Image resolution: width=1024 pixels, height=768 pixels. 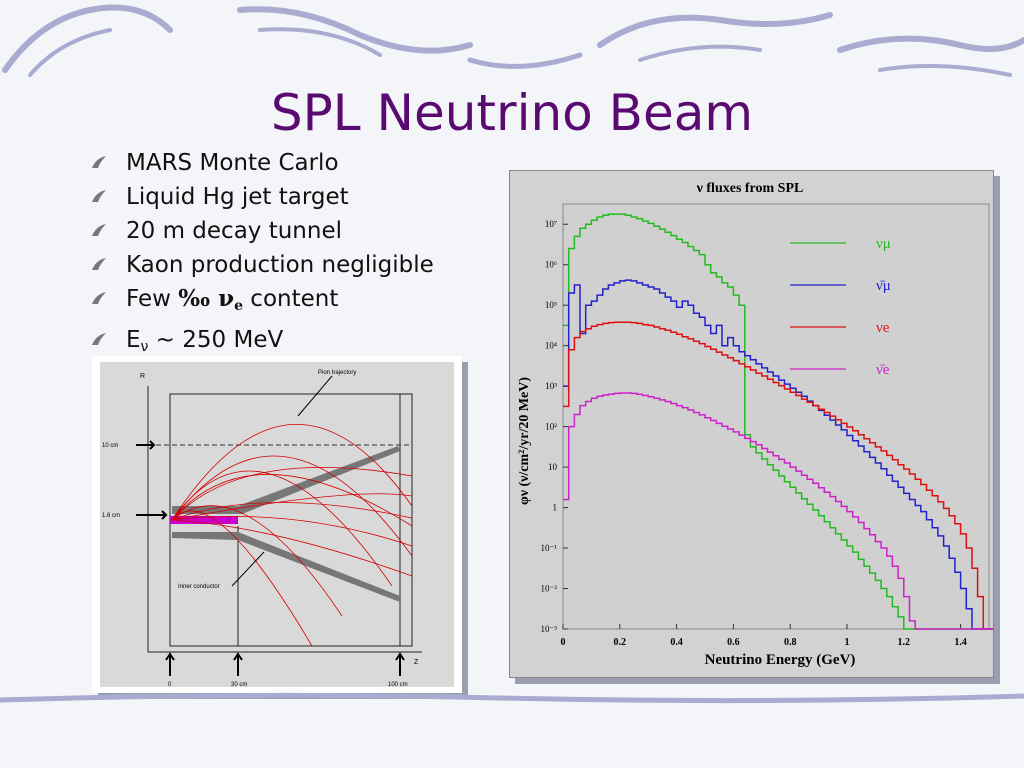 What do you see at coordinates (551, 346) in the screenshot?
I see `y-tick-label: 10⁴` at bounding box center [551, 346].